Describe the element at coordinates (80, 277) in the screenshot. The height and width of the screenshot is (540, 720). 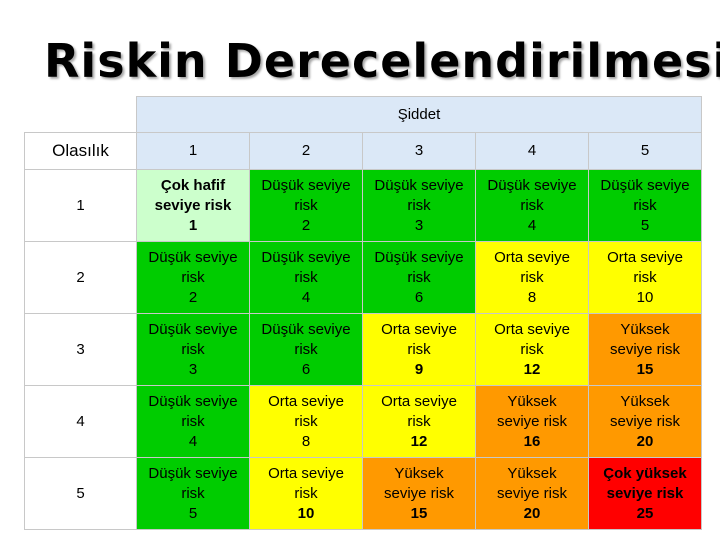
I see `probability-level-2: 2` at that location.